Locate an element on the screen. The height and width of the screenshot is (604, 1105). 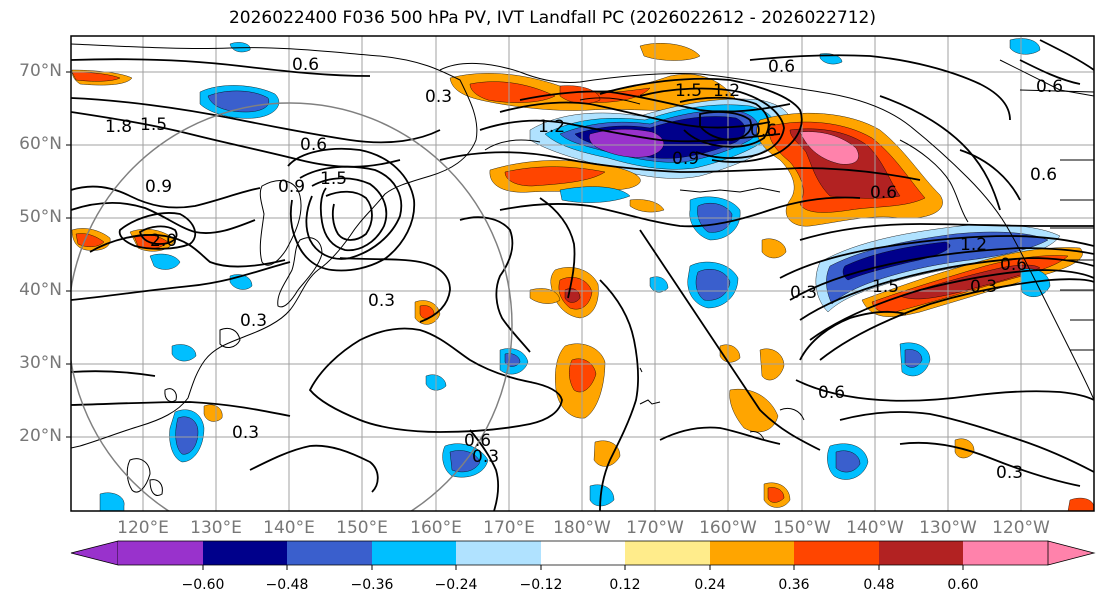
colorbar-tick-label: 0.60 is located at coordinates (963, 585).